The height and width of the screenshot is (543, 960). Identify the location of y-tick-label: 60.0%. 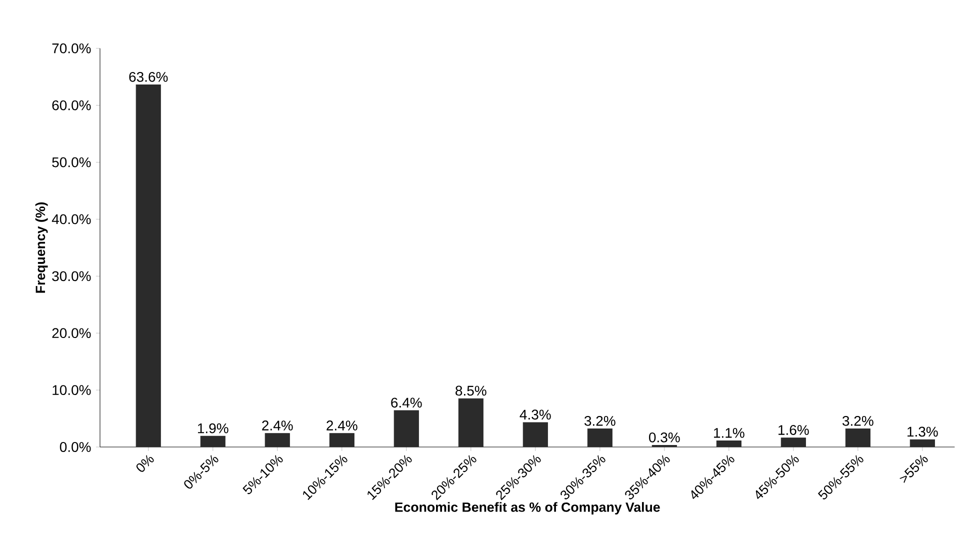
(71, 105).